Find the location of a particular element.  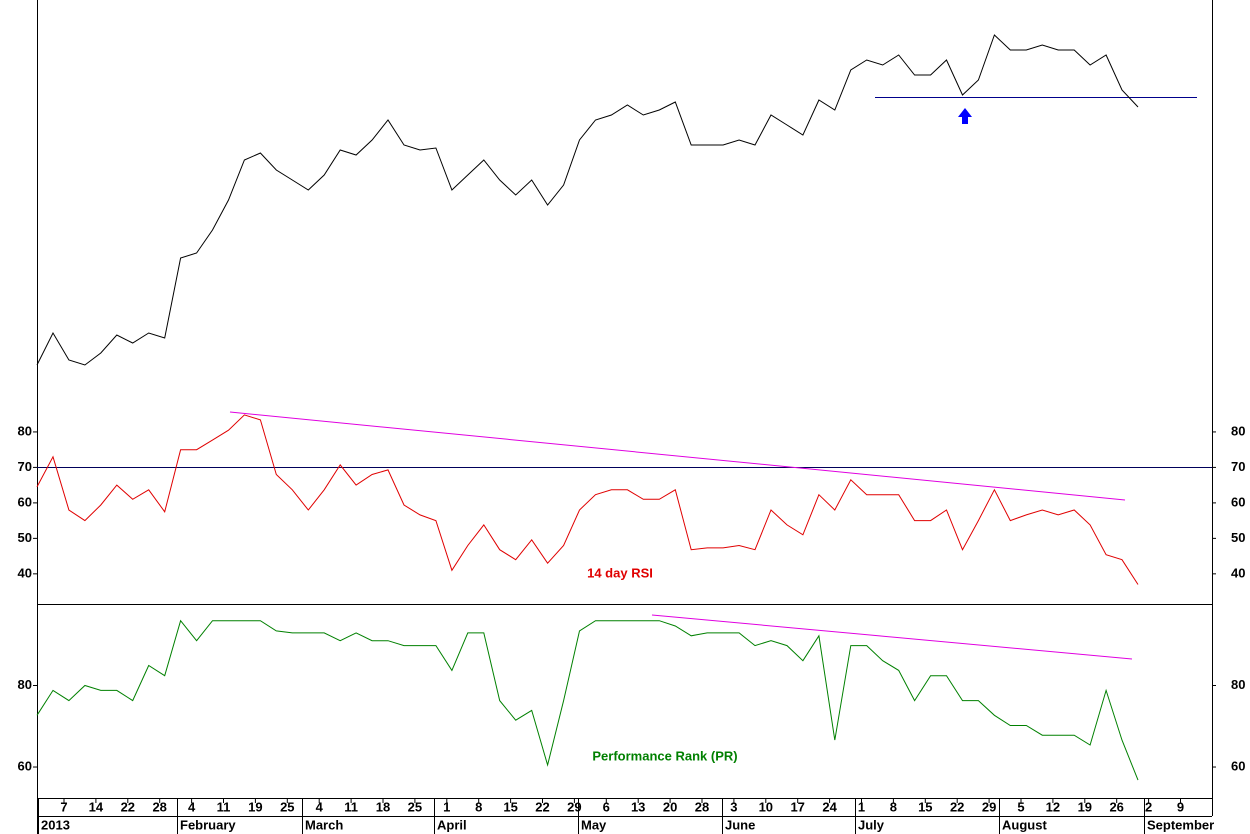

x-tick-label: 24 is located at coordinates (829, 806).